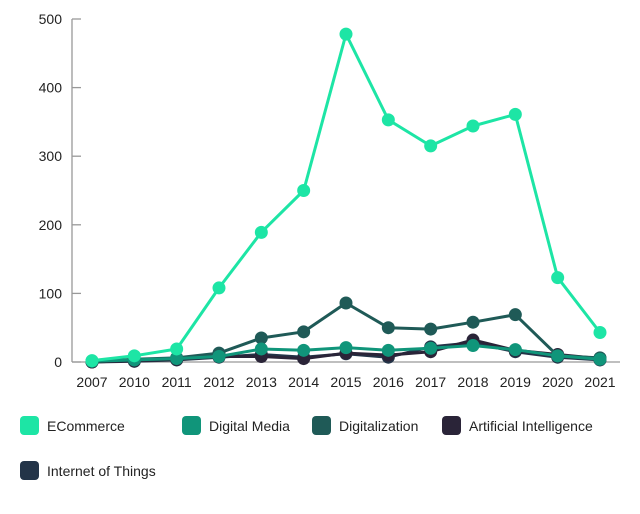  What do you see at coordinates (51, 225) in the screenshot?
I see `y-tick-label: 200` at bounding box center [51, 225].